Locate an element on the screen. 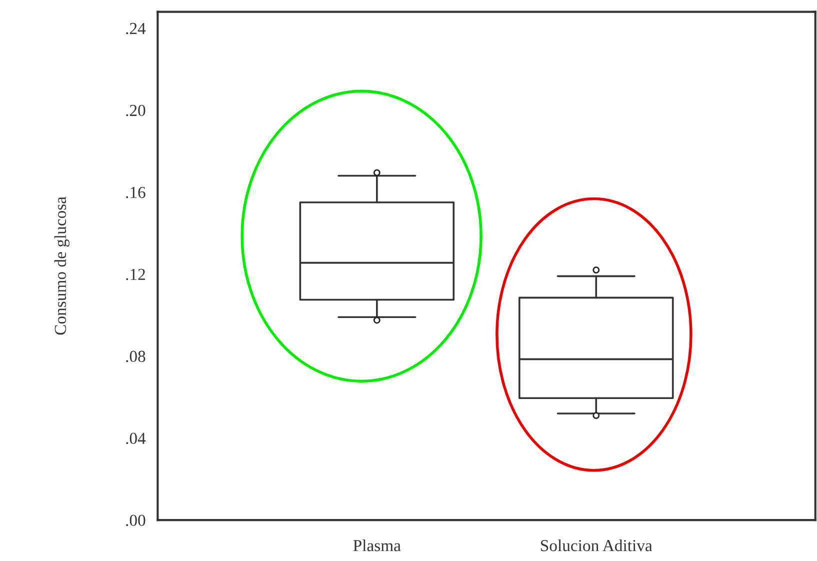 The width and height of the screenshot is (817, 561). x-tick-label: Solucion Aditiva is located at coordinates (596, 545).